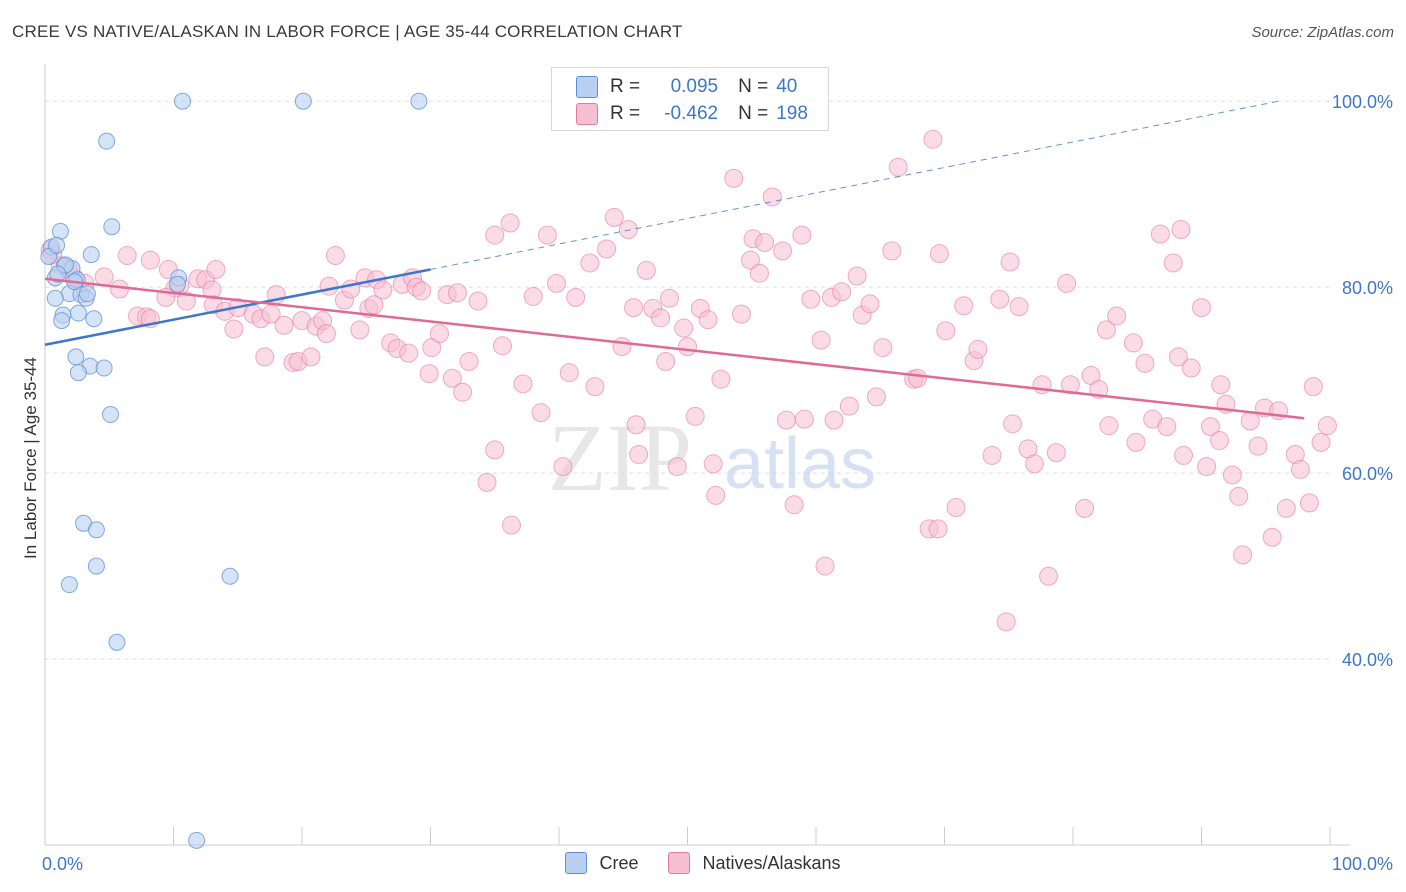 The width and height of the screenshot is (1406, 892). What do you see at coordinates (601, 863) in the screenshot?
I see `legend-item-cree: Cree` at bounding box center [601, 863].